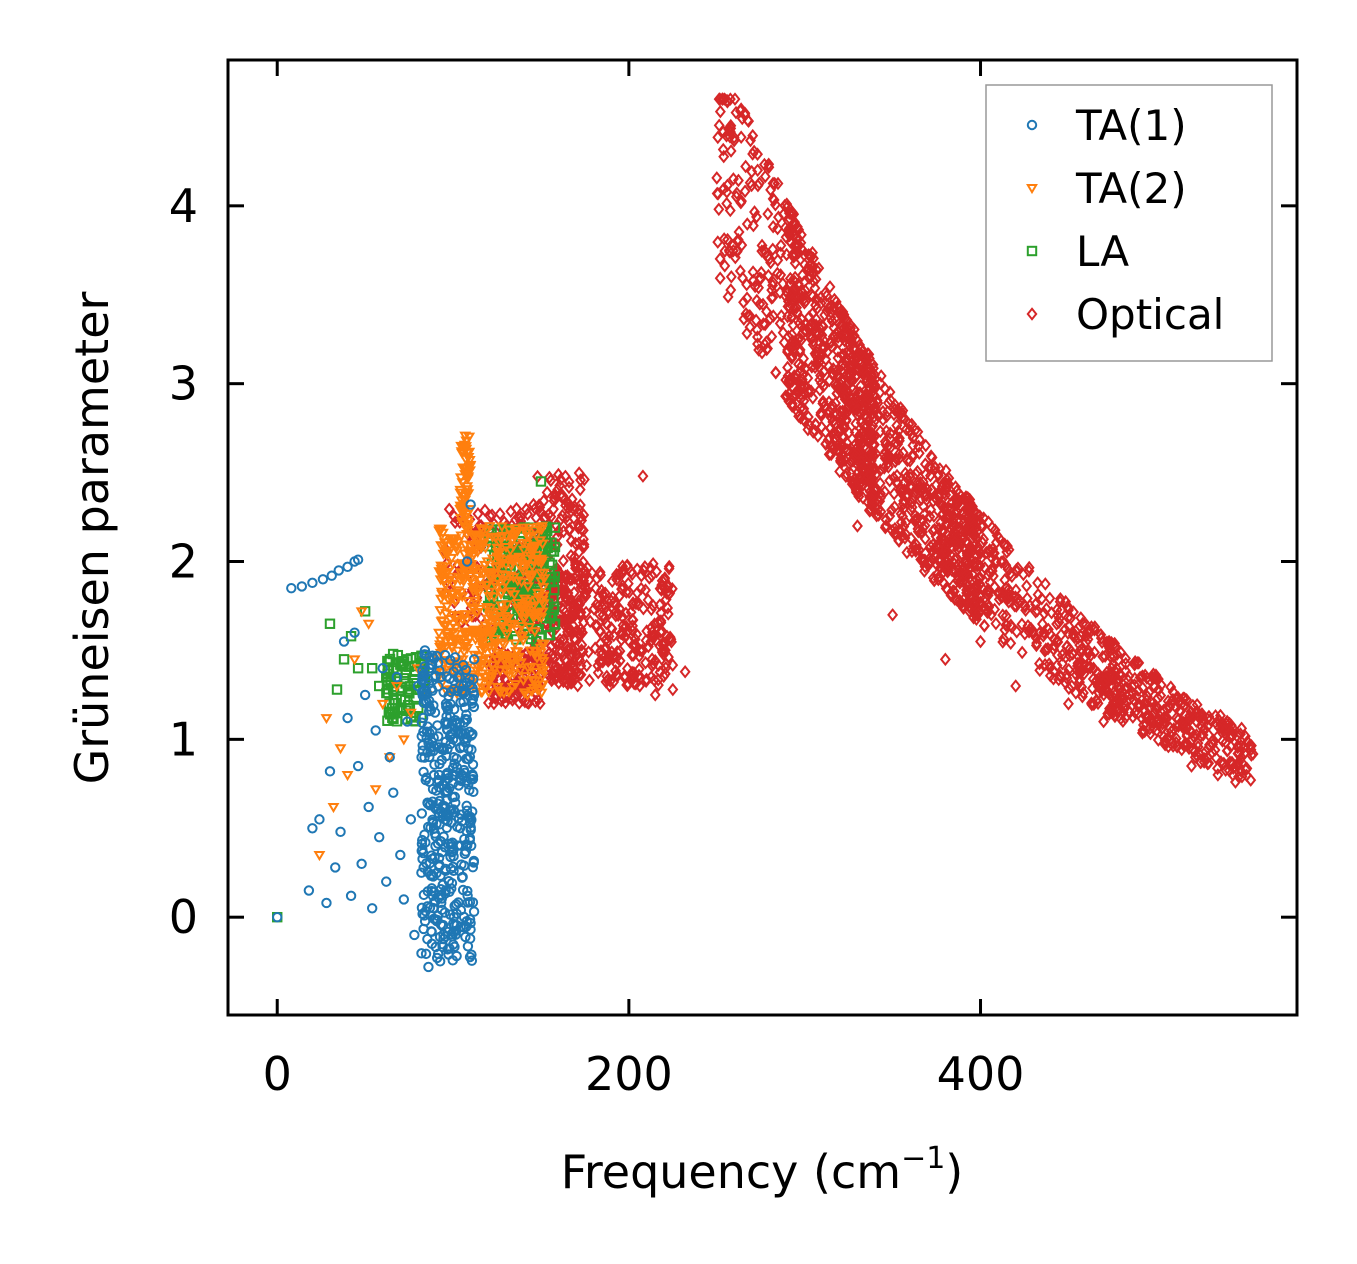  I want to click on point-la, so click(337, 689).